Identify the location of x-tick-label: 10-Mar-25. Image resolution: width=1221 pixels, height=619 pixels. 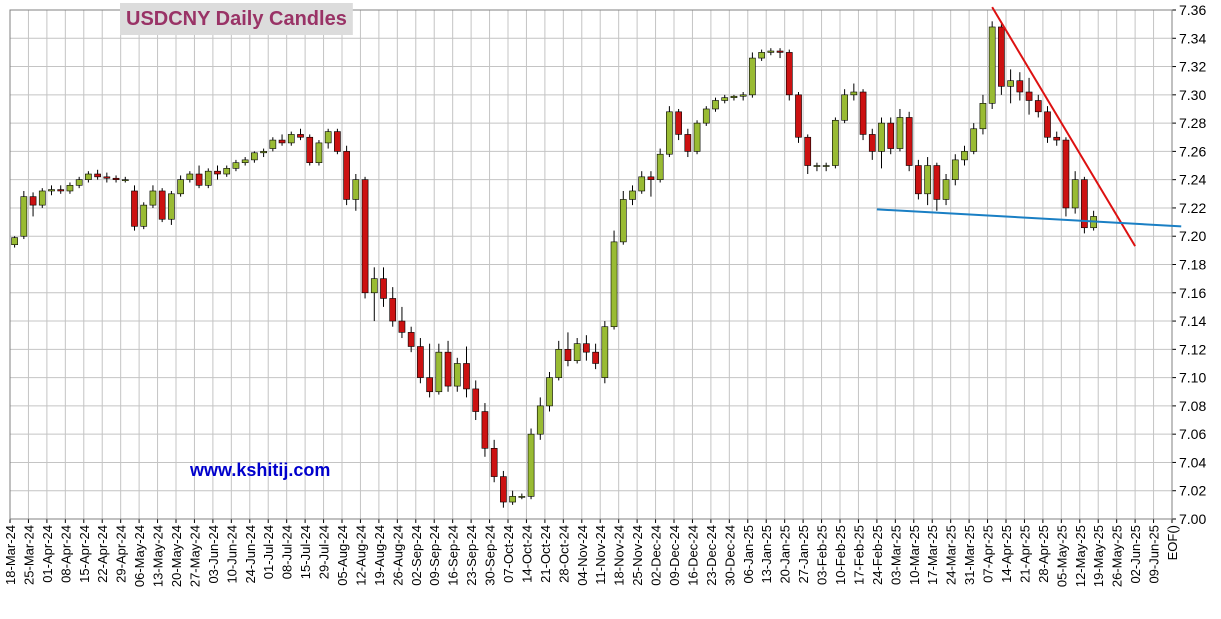
(914, 555).